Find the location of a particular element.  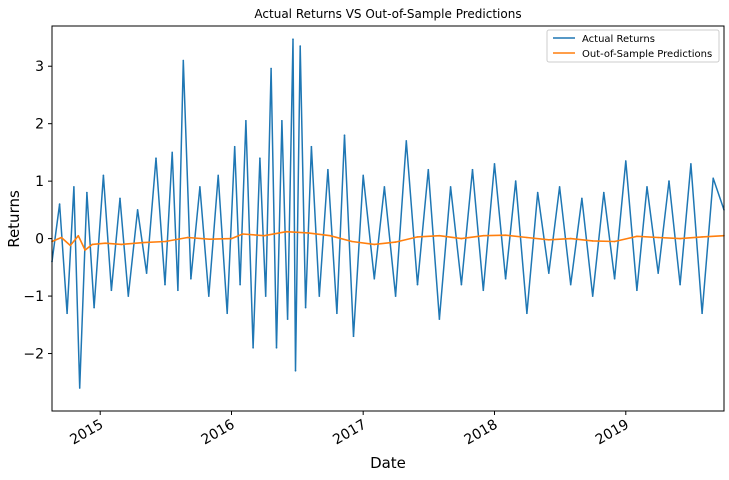

x-tick-label: 2015 is located at coordinates (86, 433).